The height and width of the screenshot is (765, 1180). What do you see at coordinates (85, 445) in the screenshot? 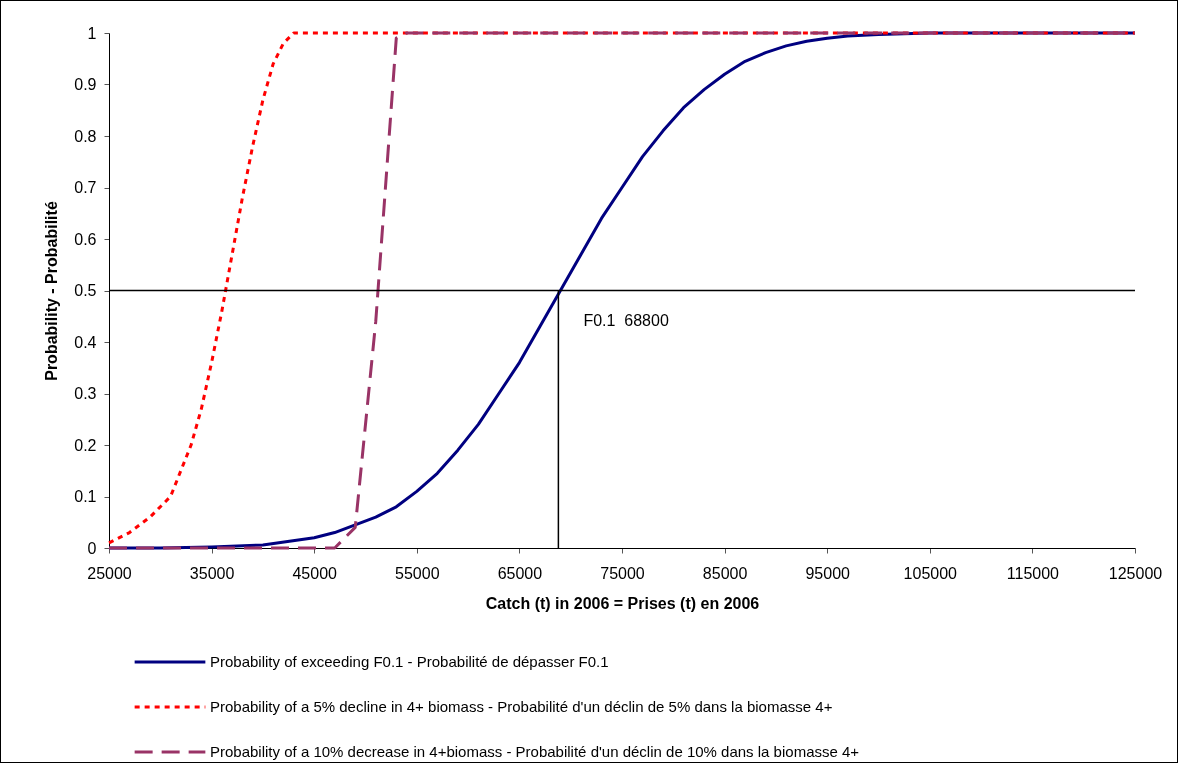
I see `y-tick-label: 0.2` at bounding box center [85, 445].